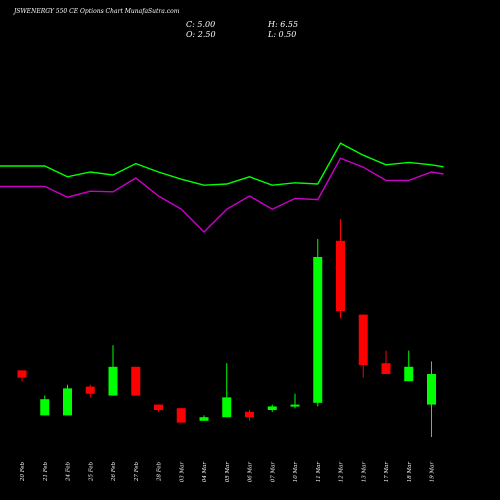 This screenshot has height=500, width=500. What do you see at coordinates (205, 472) in the screenshot?
I see `x-tick-label: 04 Mar` at bounding box center [205, 472].